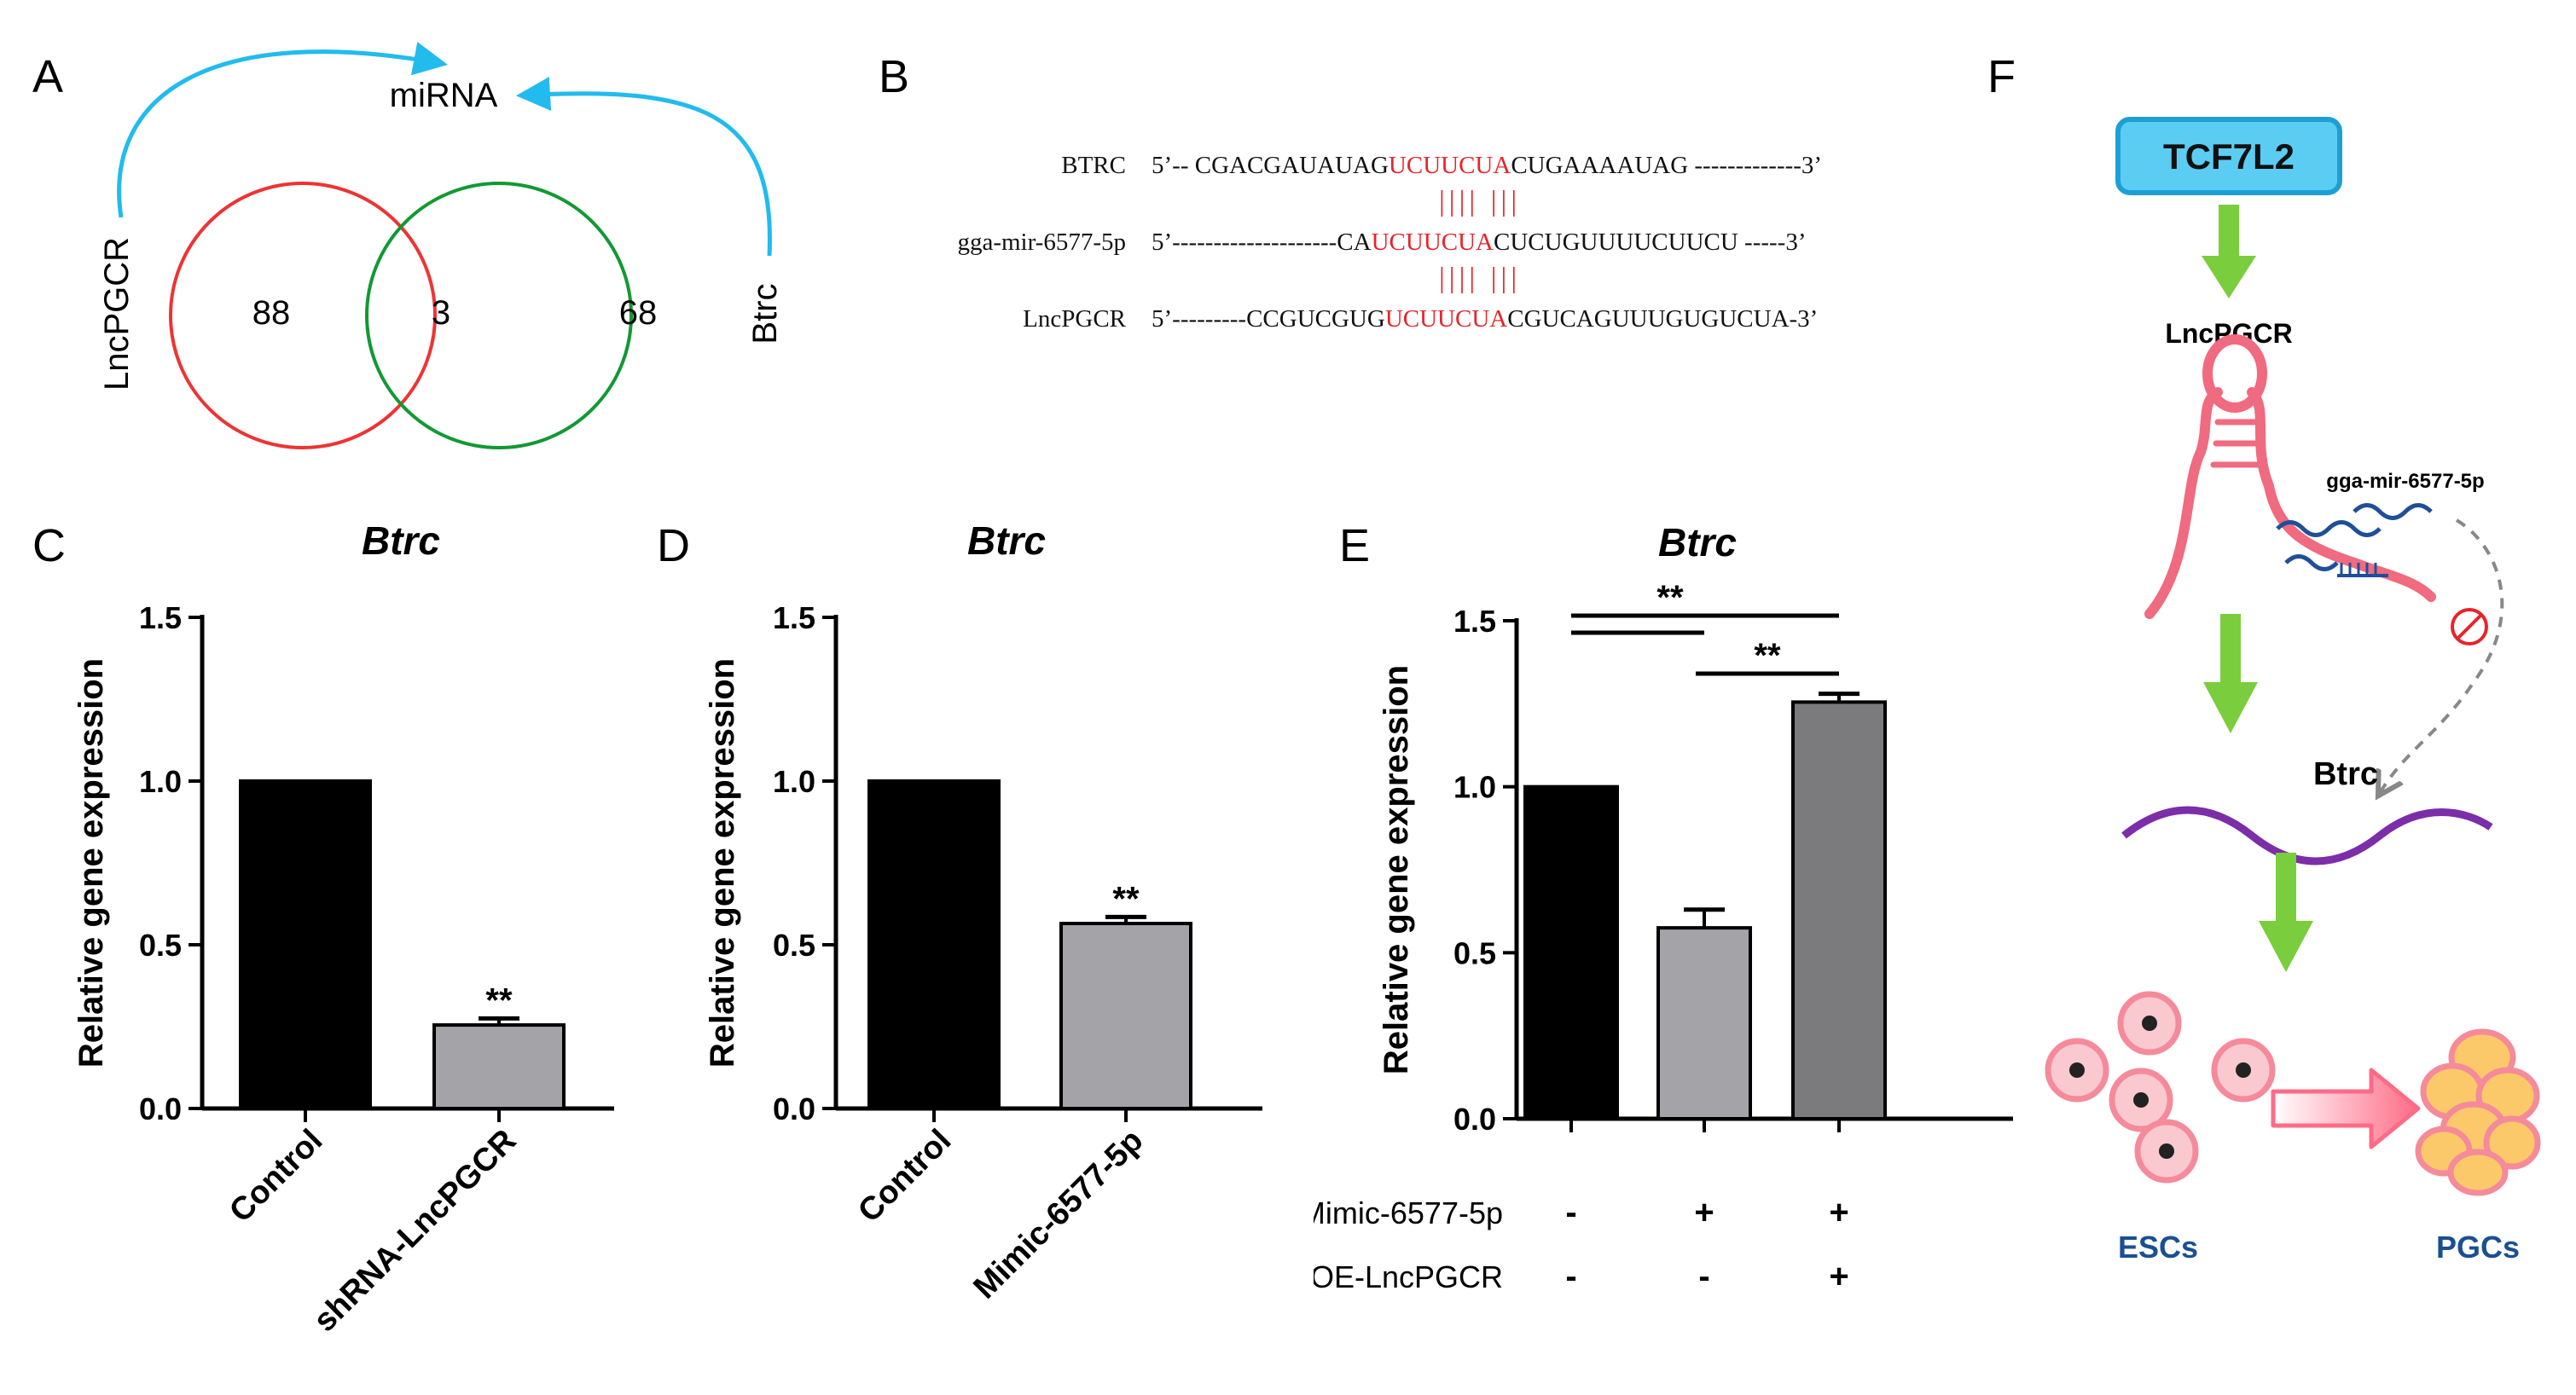  I want to click on seq-post: CGUCAGUUUGUGUCUA-3’, so click(1663, 319).